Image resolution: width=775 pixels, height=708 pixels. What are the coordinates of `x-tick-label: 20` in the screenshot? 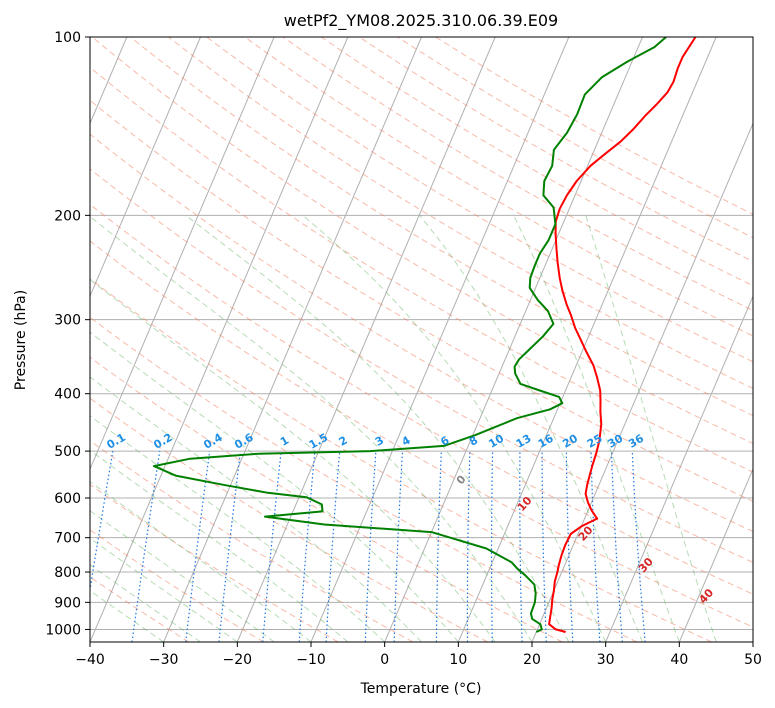 It's located at (532, 660).